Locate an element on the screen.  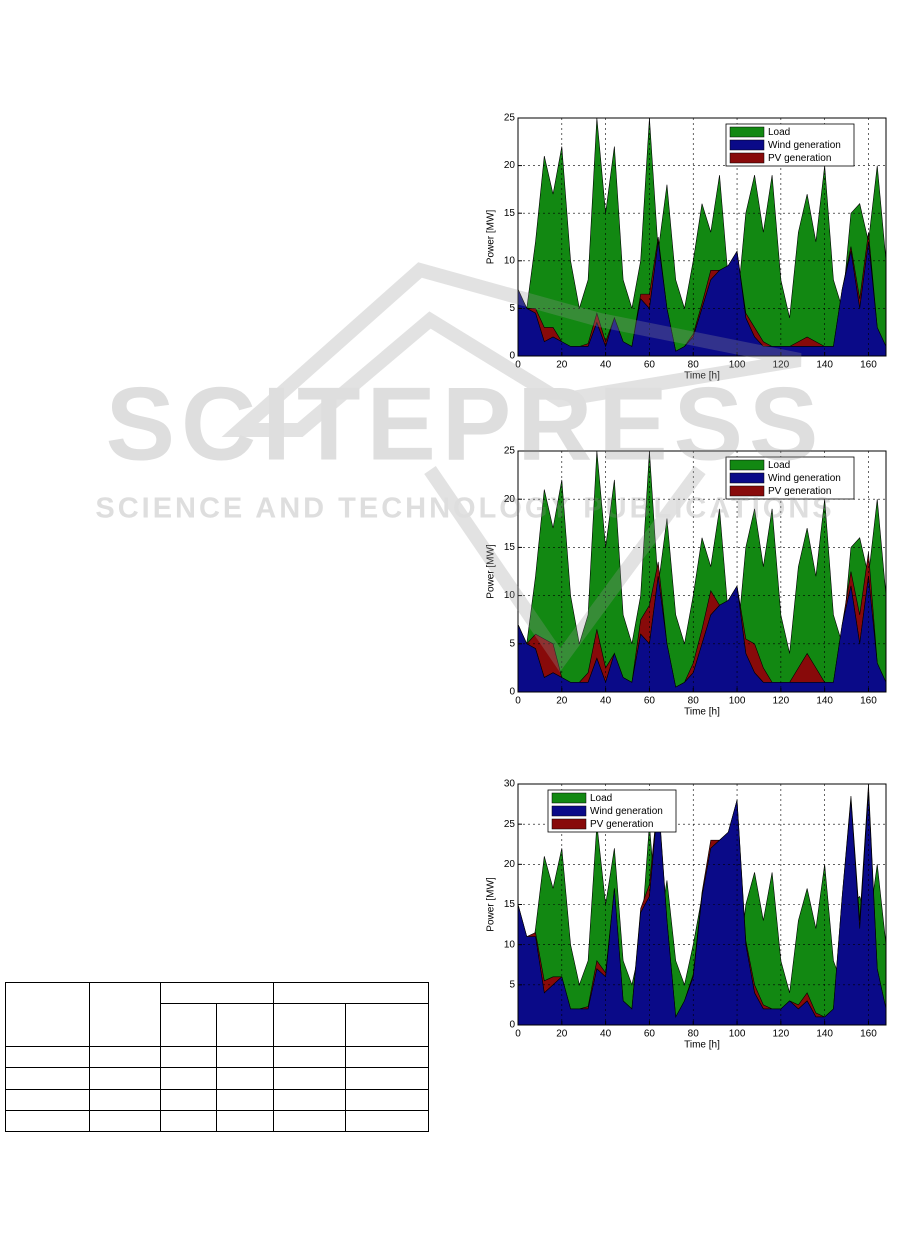
table is located at coordinates (217, 1057).